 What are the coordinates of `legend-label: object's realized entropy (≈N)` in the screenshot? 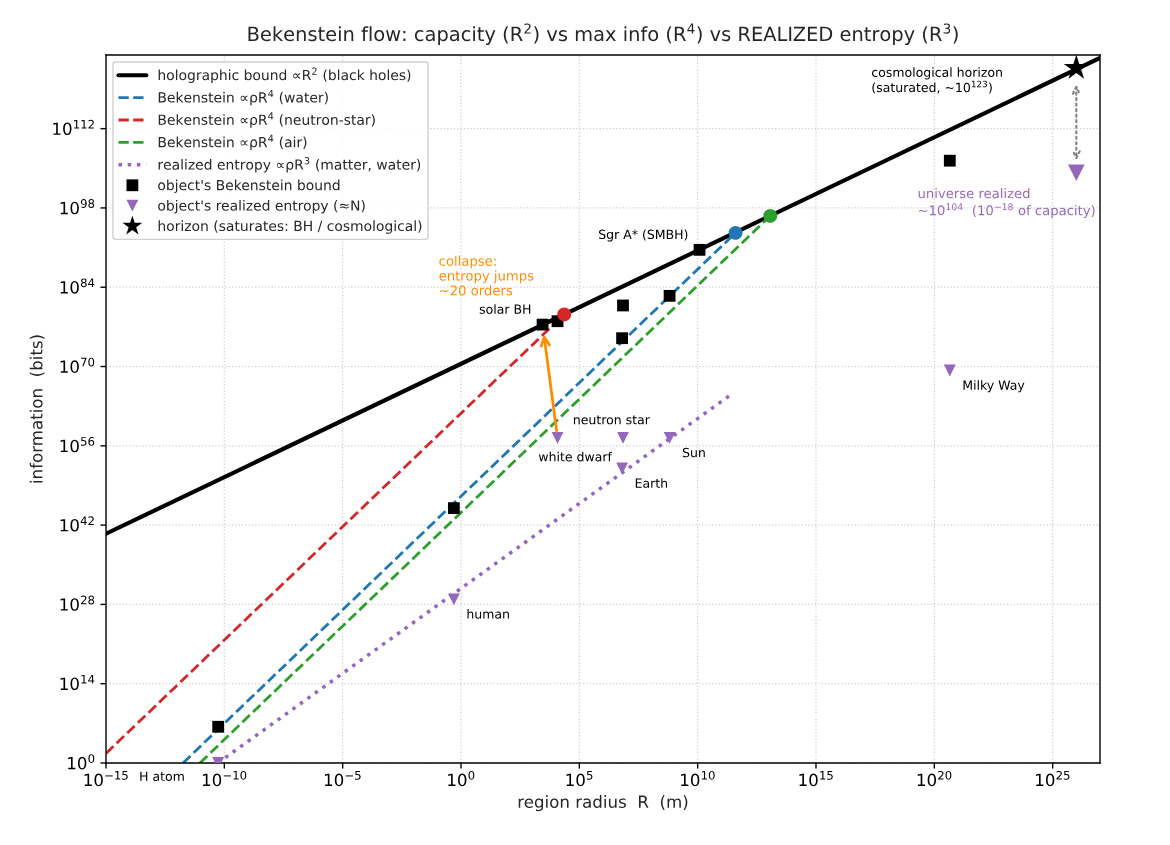 It's located at (261, 206).